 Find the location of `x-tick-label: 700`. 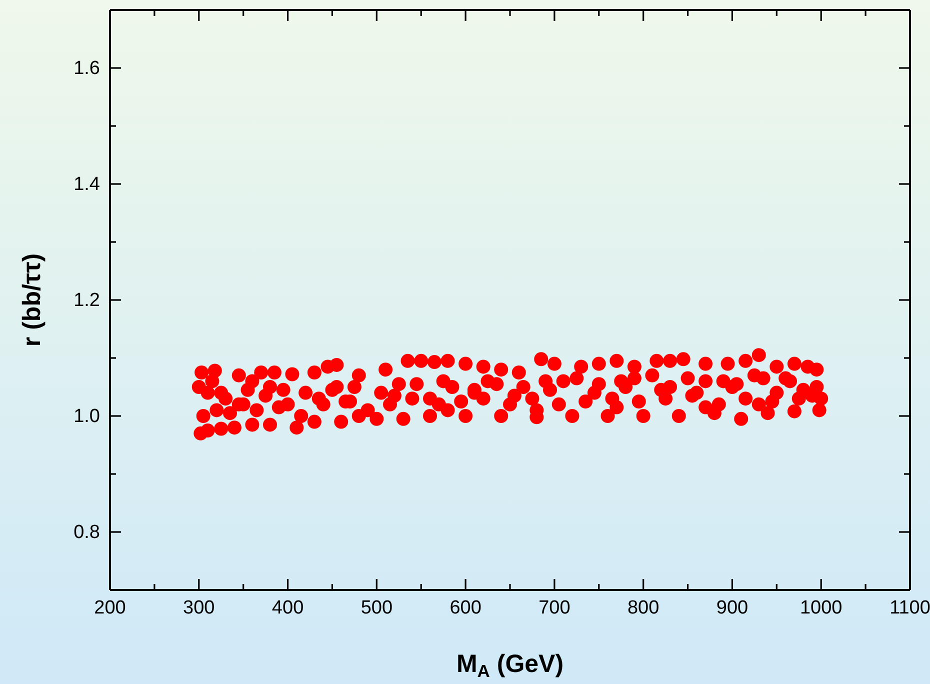

x-tick-label: 700 is located at coordinates (554, 607).